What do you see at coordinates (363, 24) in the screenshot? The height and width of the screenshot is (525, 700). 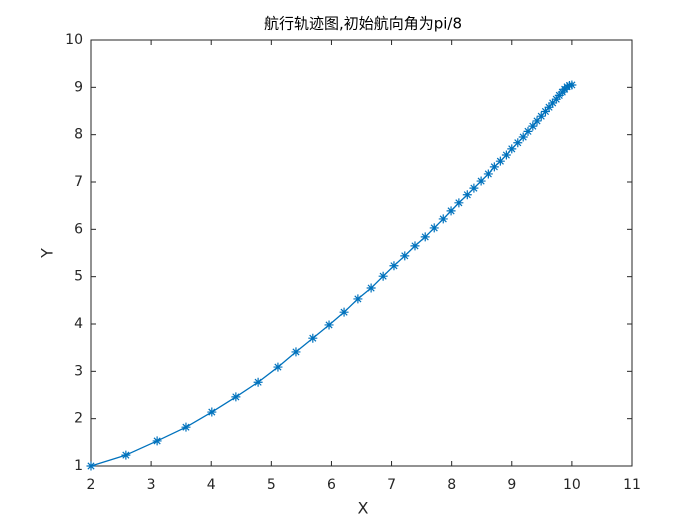 I see `chart-title: 航行轨迹图,初始航向角为pi/8` at bounding box center [363, 24].